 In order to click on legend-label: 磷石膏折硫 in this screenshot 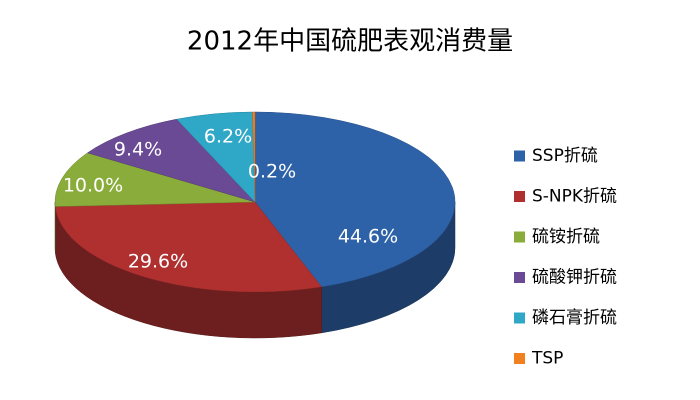, I will do `click(574, 317)`.